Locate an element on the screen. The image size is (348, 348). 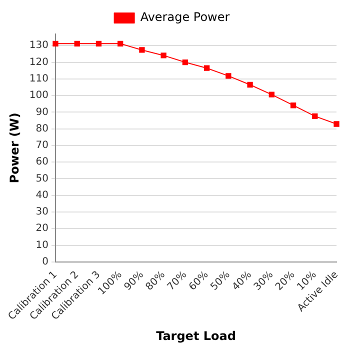
y-tick-label: 70 is located at coordinates (42, 146).